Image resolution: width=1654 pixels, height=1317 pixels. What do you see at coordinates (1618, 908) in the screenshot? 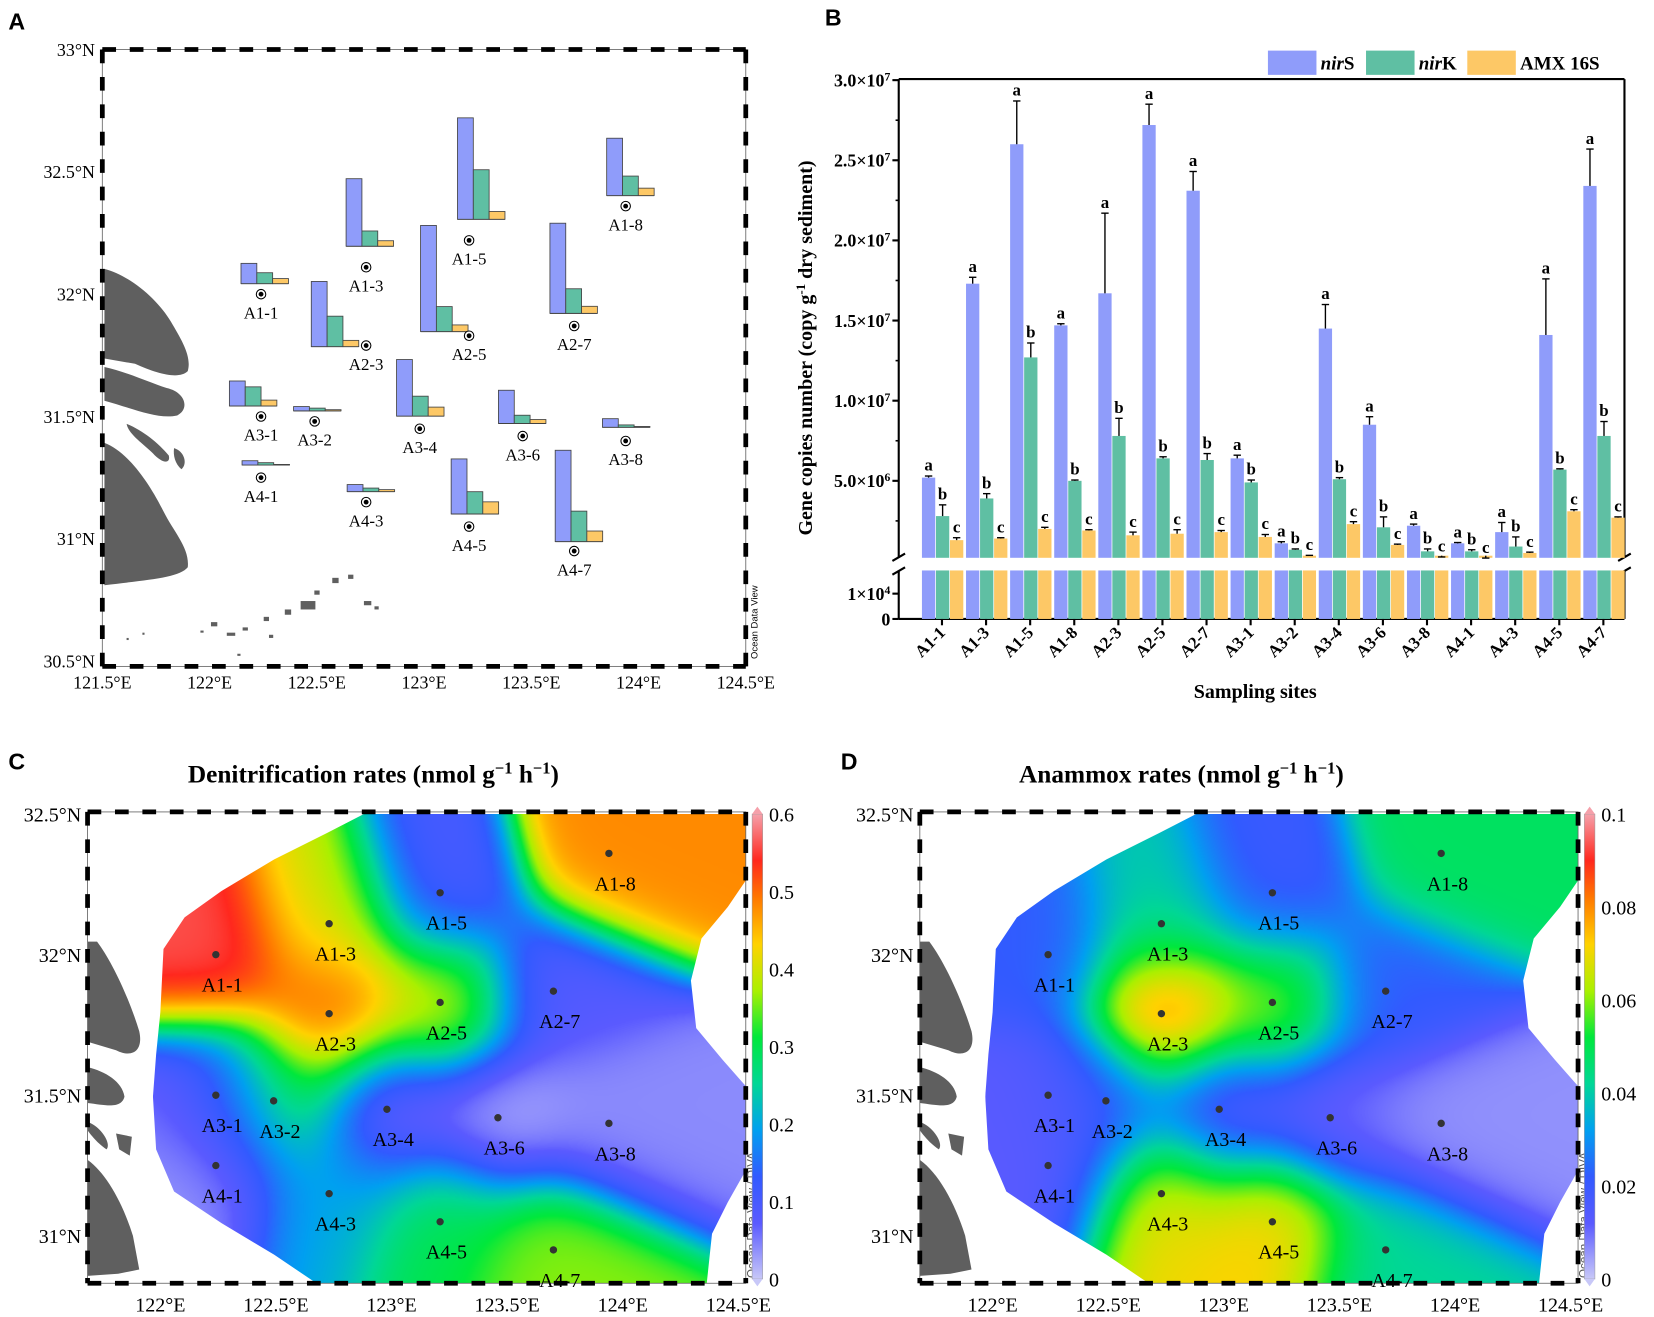
I see `colorbar-tick-label: 0.08` at bounding box center [1618, 908].